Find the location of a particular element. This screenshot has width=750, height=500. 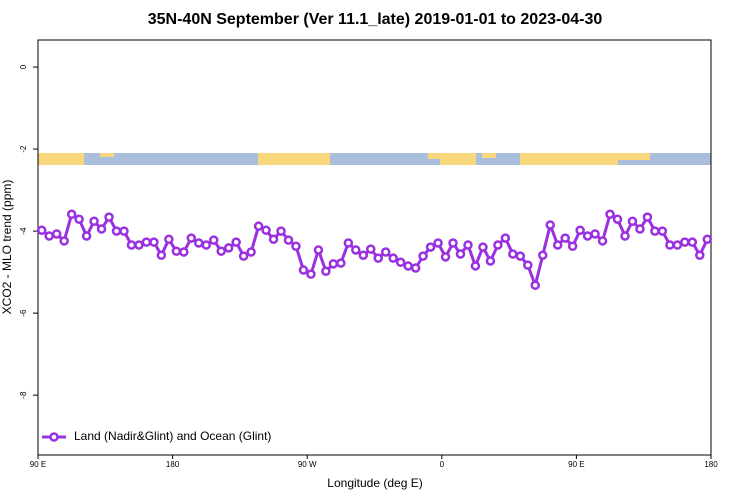

x-tick-label: 0 is located at coordinates (442, 464).